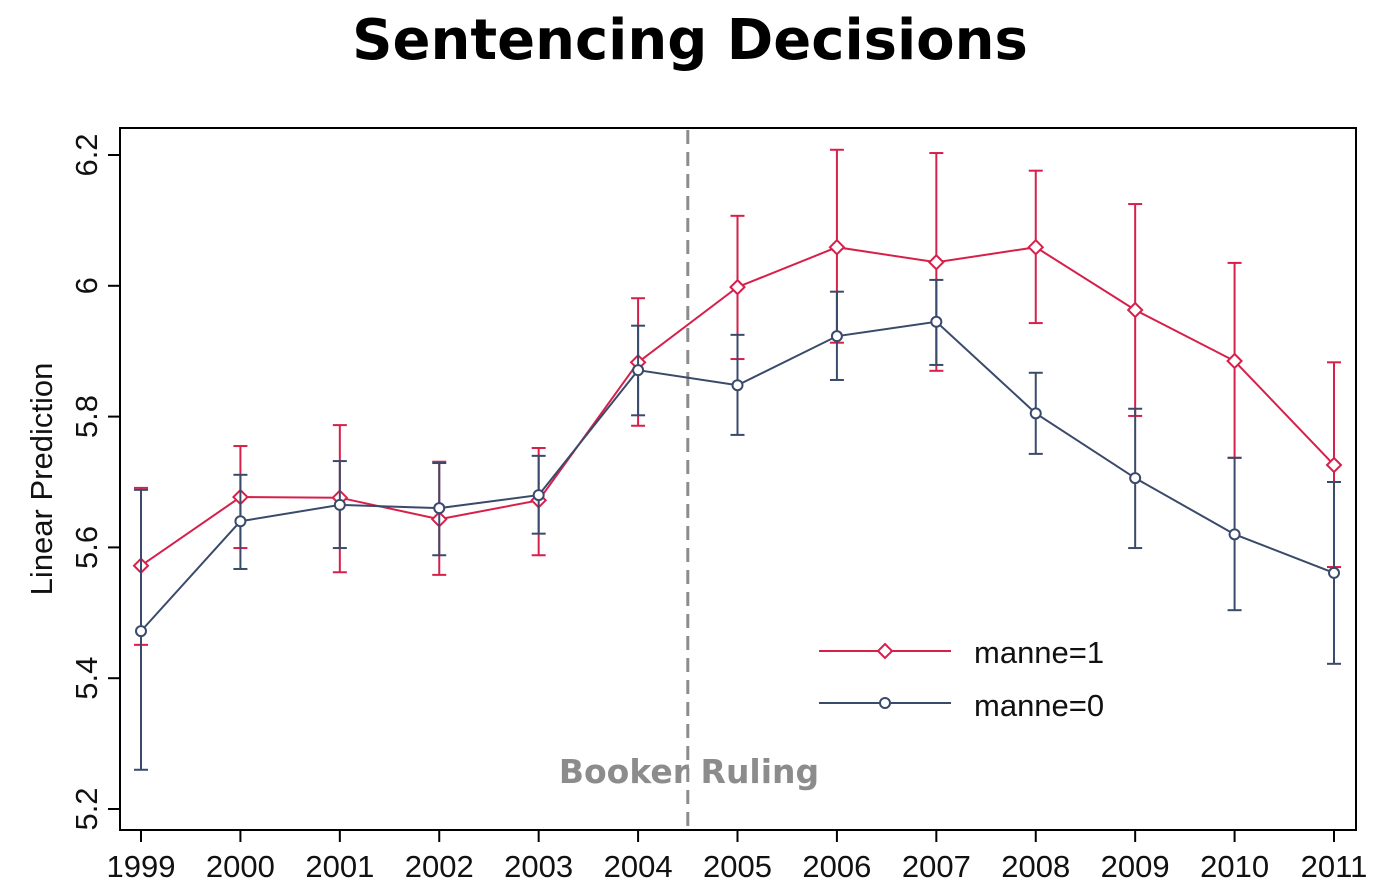 This screenshot has width=1380, height=894. What do you see at coordinates (737, 866) in the screenshot?
I see `x-tick-label: 2005` at bounding box center [737, 866].